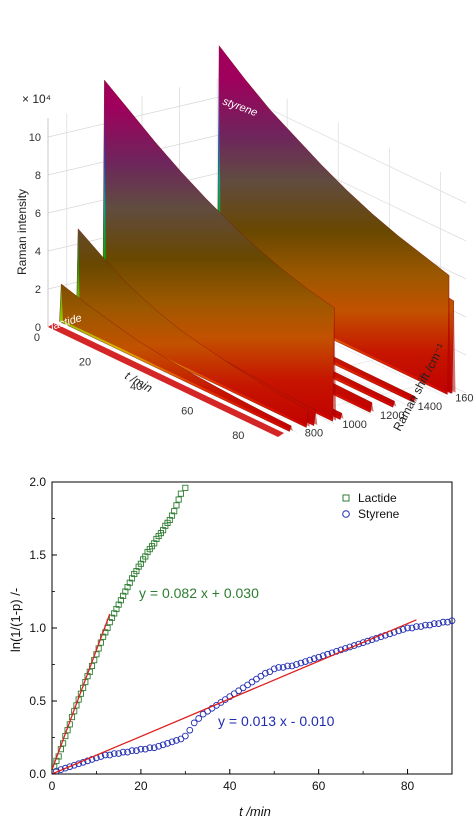 The height and width of the screenshot is (822, 474). What do you see at coordinates (351, 148) in the screenshot?
I see `side-wall-gridline` at bounding box center [351, 148].